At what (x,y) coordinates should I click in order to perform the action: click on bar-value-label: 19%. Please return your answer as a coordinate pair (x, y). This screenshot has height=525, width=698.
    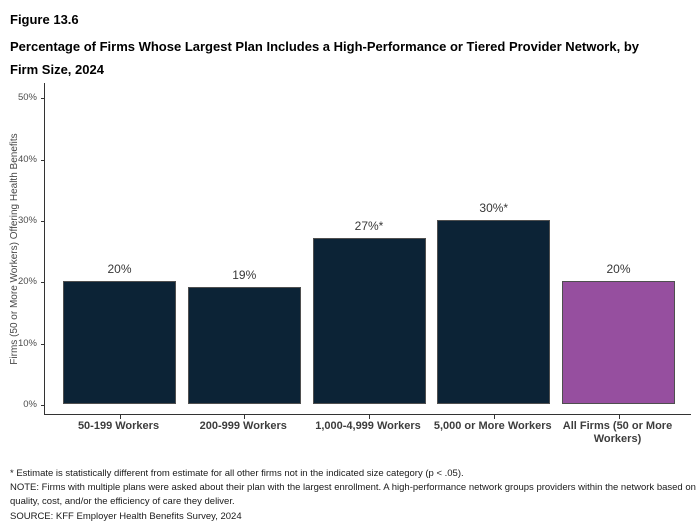
    Looking at the image, I should click on (244, 275).